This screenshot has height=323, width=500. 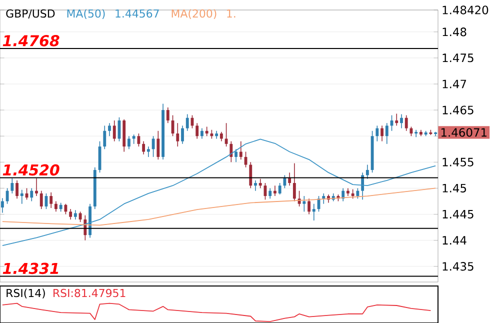 What do you see at coordinates (454, 32) in the screenshot?
I see `y-tick-label: 1.48` at bounding box center [454, 32].